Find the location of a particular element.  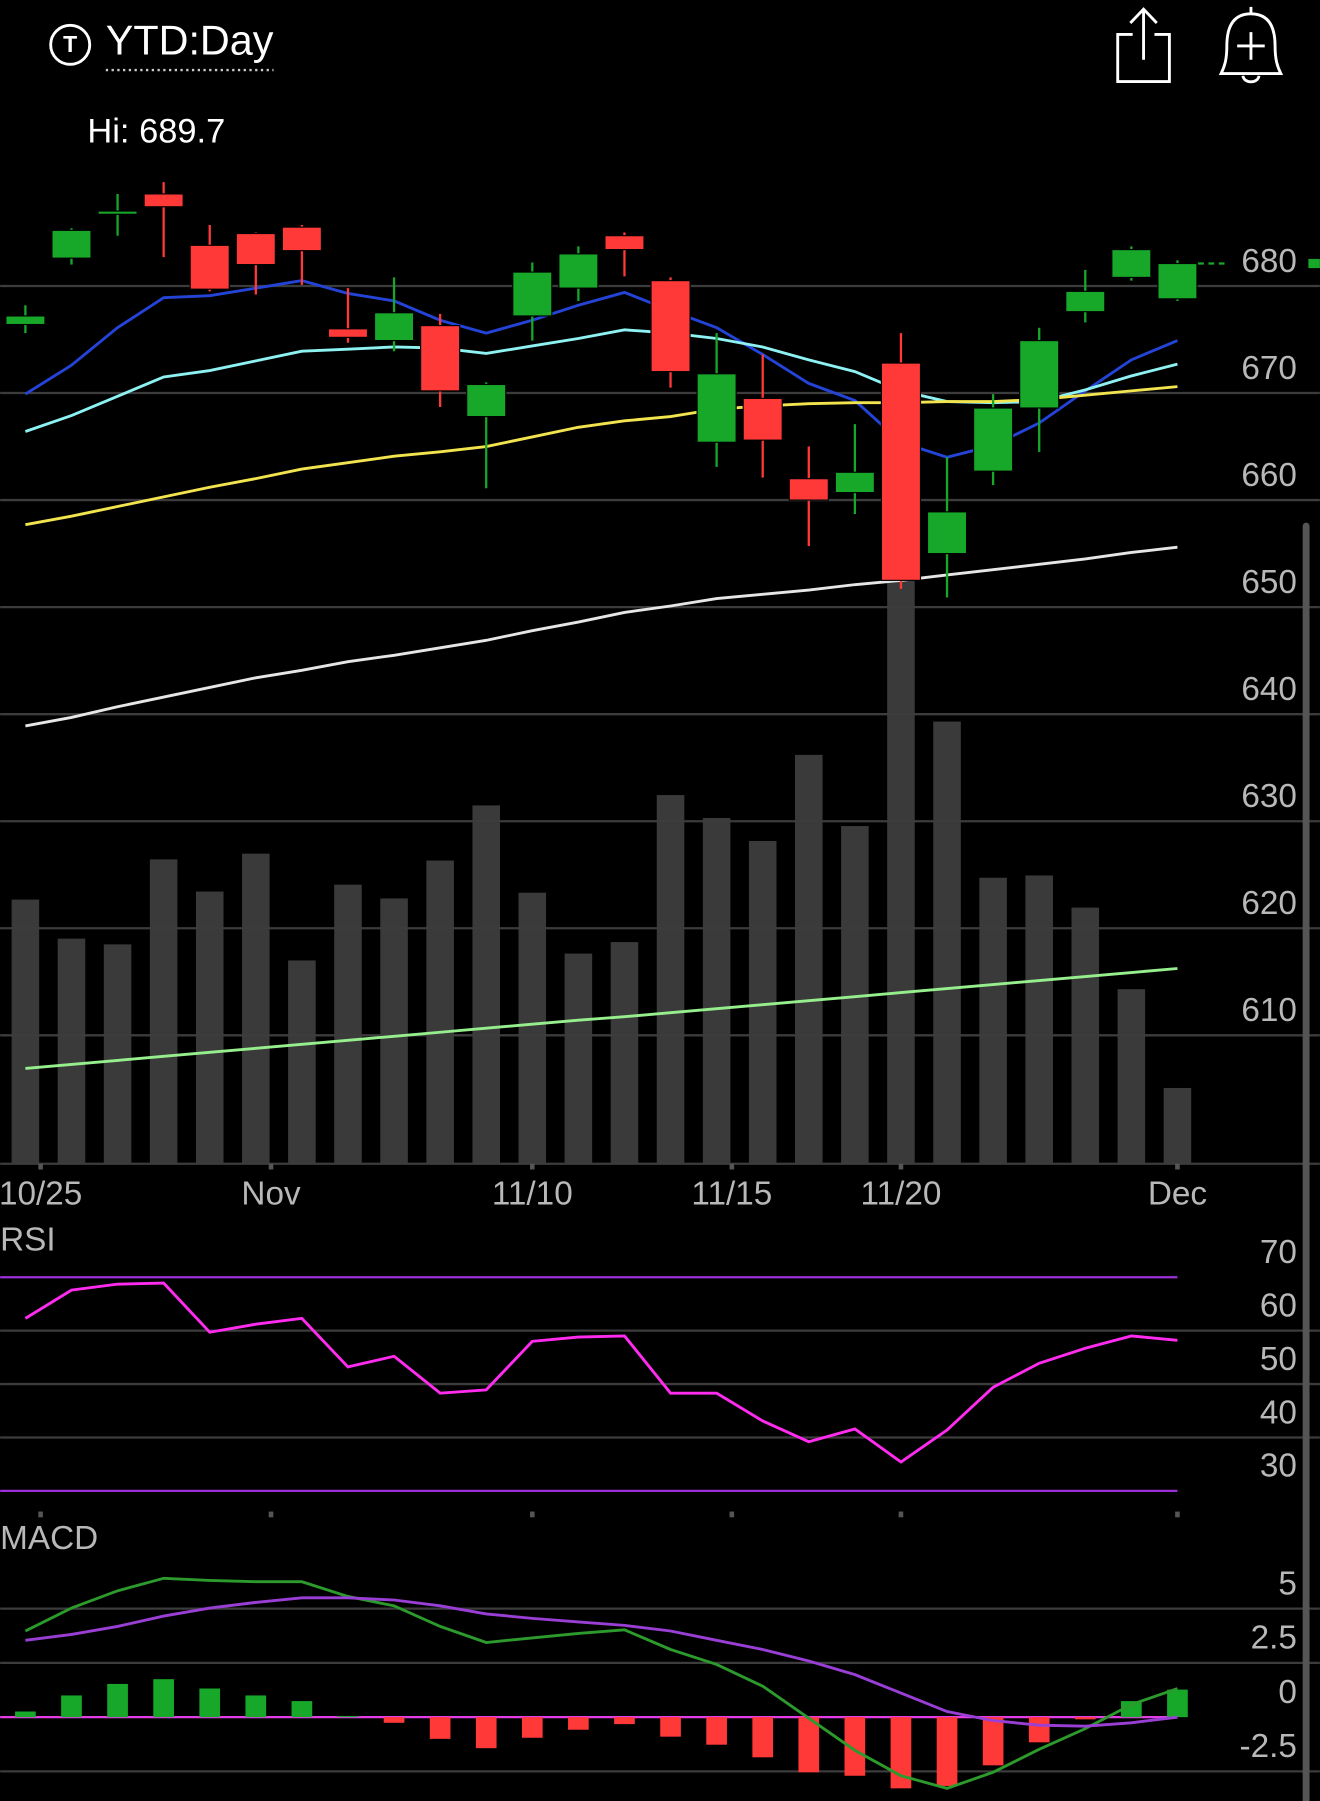

y-tick-label: 640 is located at coordinates (1269, 689).